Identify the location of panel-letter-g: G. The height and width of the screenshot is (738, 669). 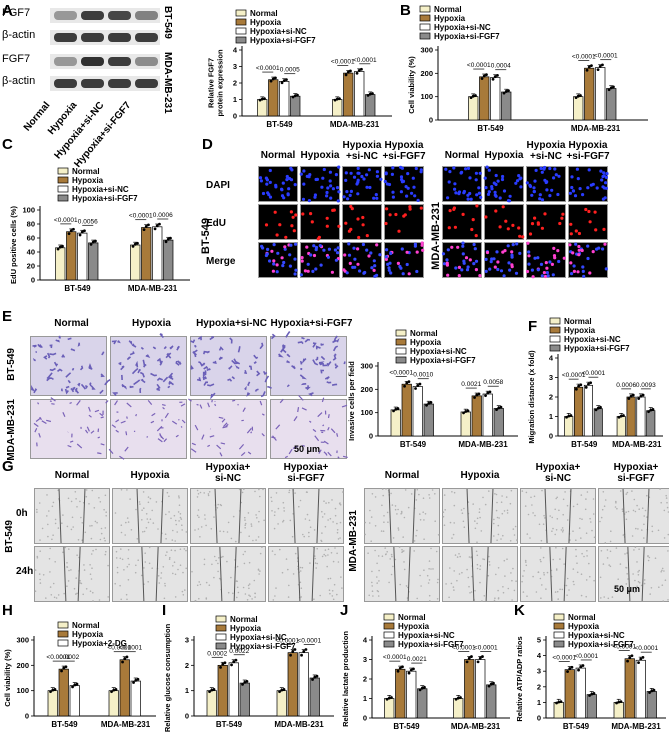
(8, 466).